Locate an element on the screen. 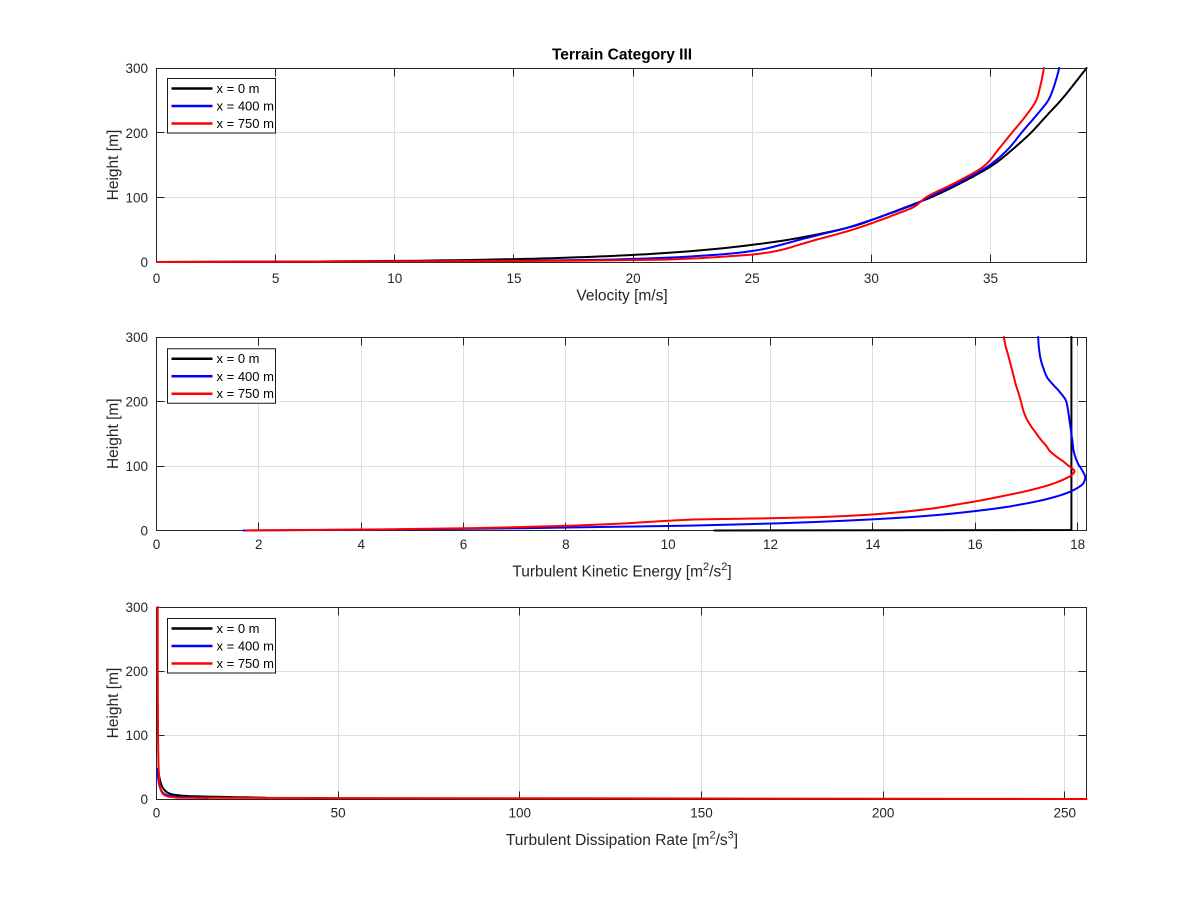  svg-text: 150 is located at coordinates (701, 813).